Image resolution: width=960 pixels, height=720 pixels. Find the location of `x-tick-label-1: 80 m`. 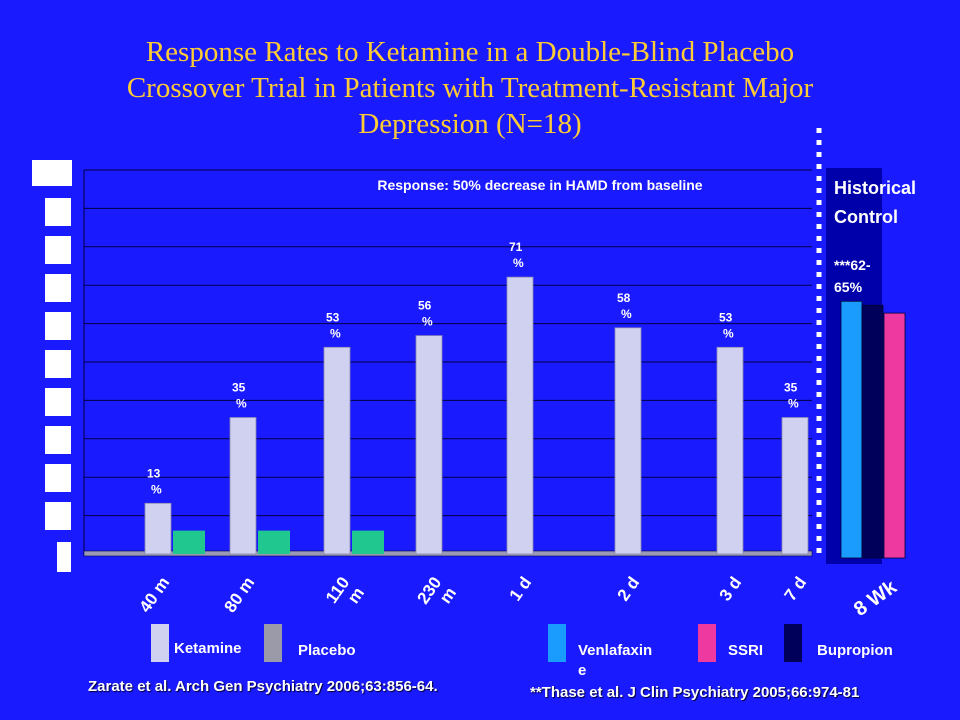

x-tick-label-1: 80 m is located at coordinates (239, 594).